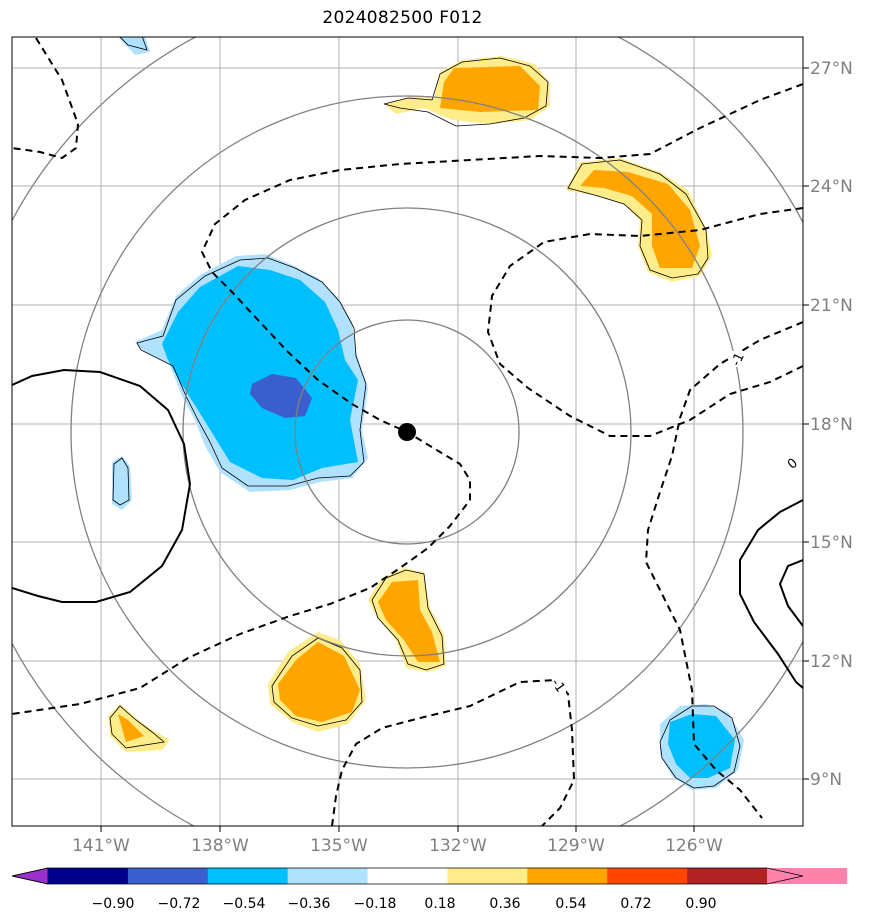 Image resolution: width=873 pixels, height=924 pixels. Describe the element at coordinates (558, 685) in the screenshot. I see `contour-label-neg-one-south: -1` at that location.